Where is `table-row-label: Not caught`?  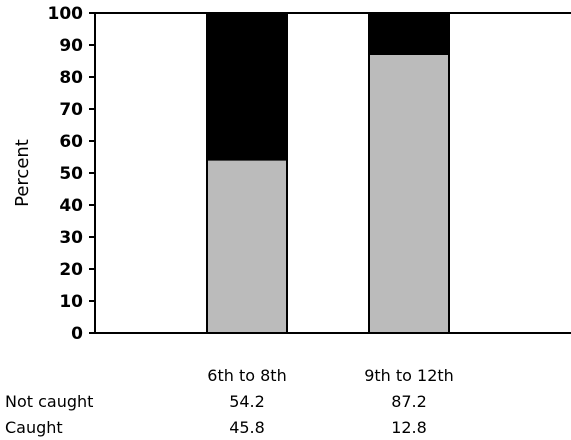 table-row-label: Not caught is located at coordinates (49, 401).